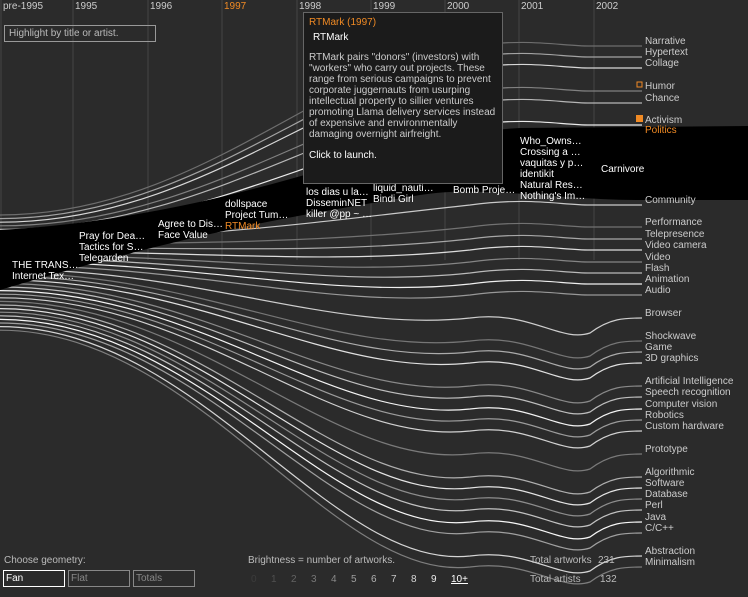  What do you see at coordinates (639, 84) in the screenshot?
I see `checkbox` at bounding box center [639, 84].